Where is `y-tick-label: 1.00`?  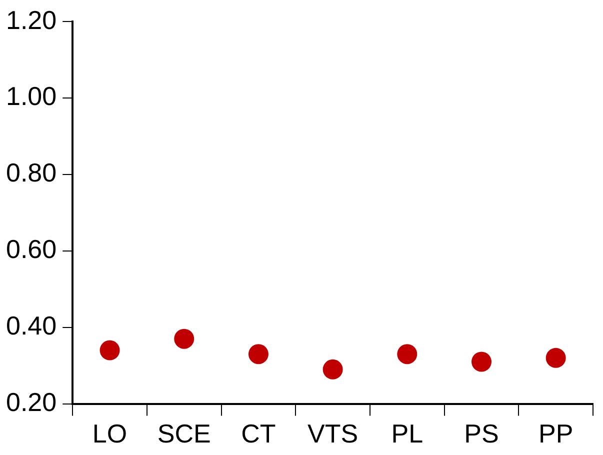 y-tick-label: 1.00 is located at coordinates (31, 96).